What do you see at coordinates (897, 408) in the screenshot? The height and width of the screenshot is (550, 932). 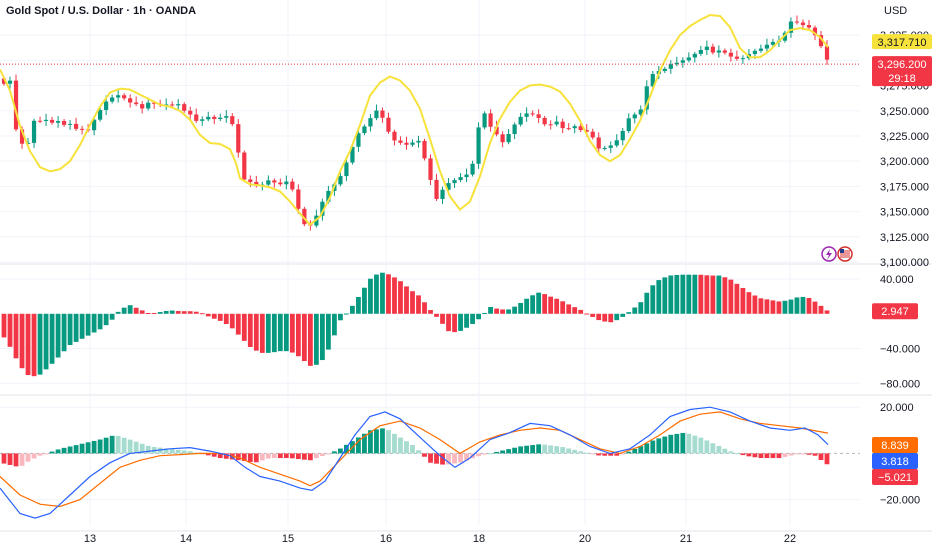 I see `macd-tick-label: 20.000` at bounding box center [897, 408].